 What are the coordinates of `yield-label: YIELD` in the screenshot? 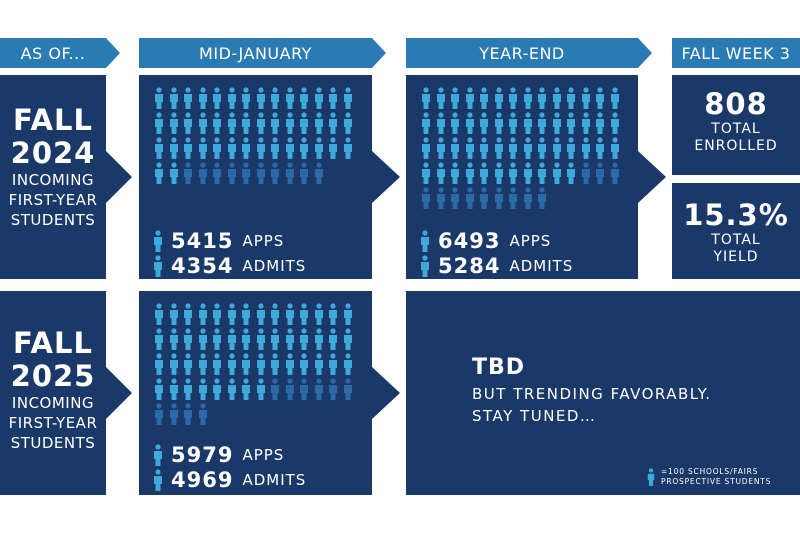 It's located at (736, 257).